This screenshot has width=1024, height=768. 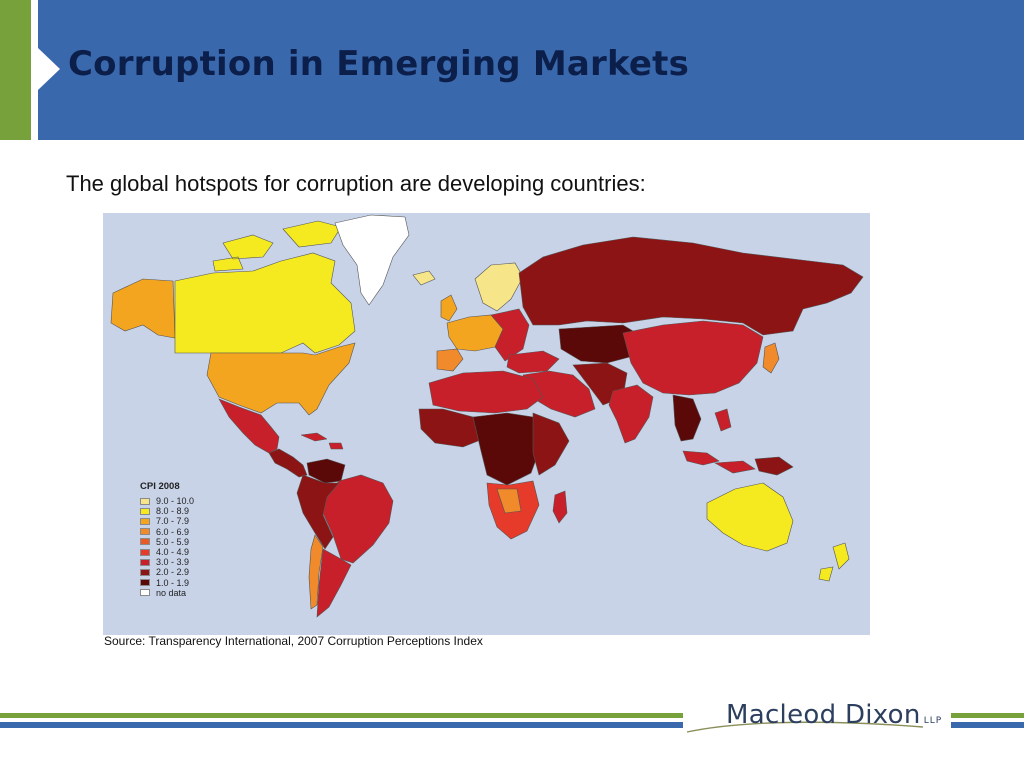 I want to click on footer-green-bar-left, so click(x=341, y=715).